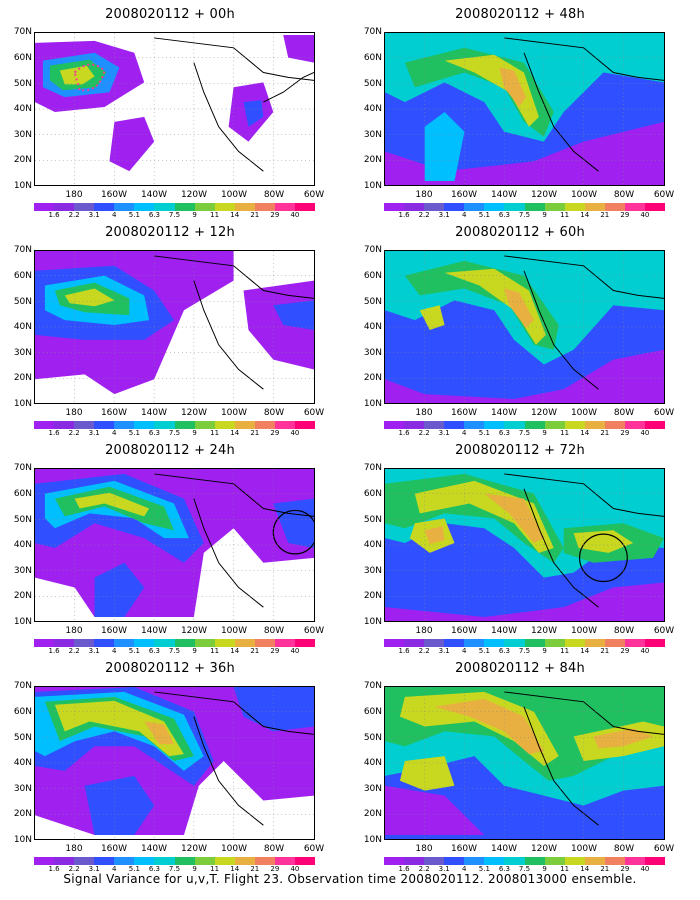  Describe the element at coordinates (170, 232) in the screenshot. I see `panel-title: 2008020112 + 12h` at that location.